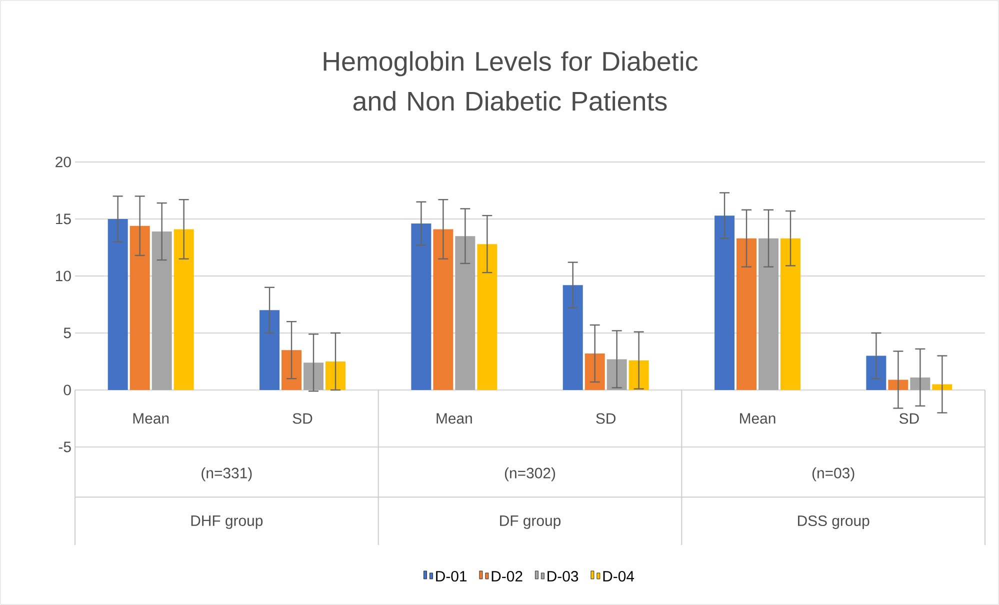 The height and width of the screenshot is (605, 999). I want to click on legend-label: D-01, so click(451, 576).